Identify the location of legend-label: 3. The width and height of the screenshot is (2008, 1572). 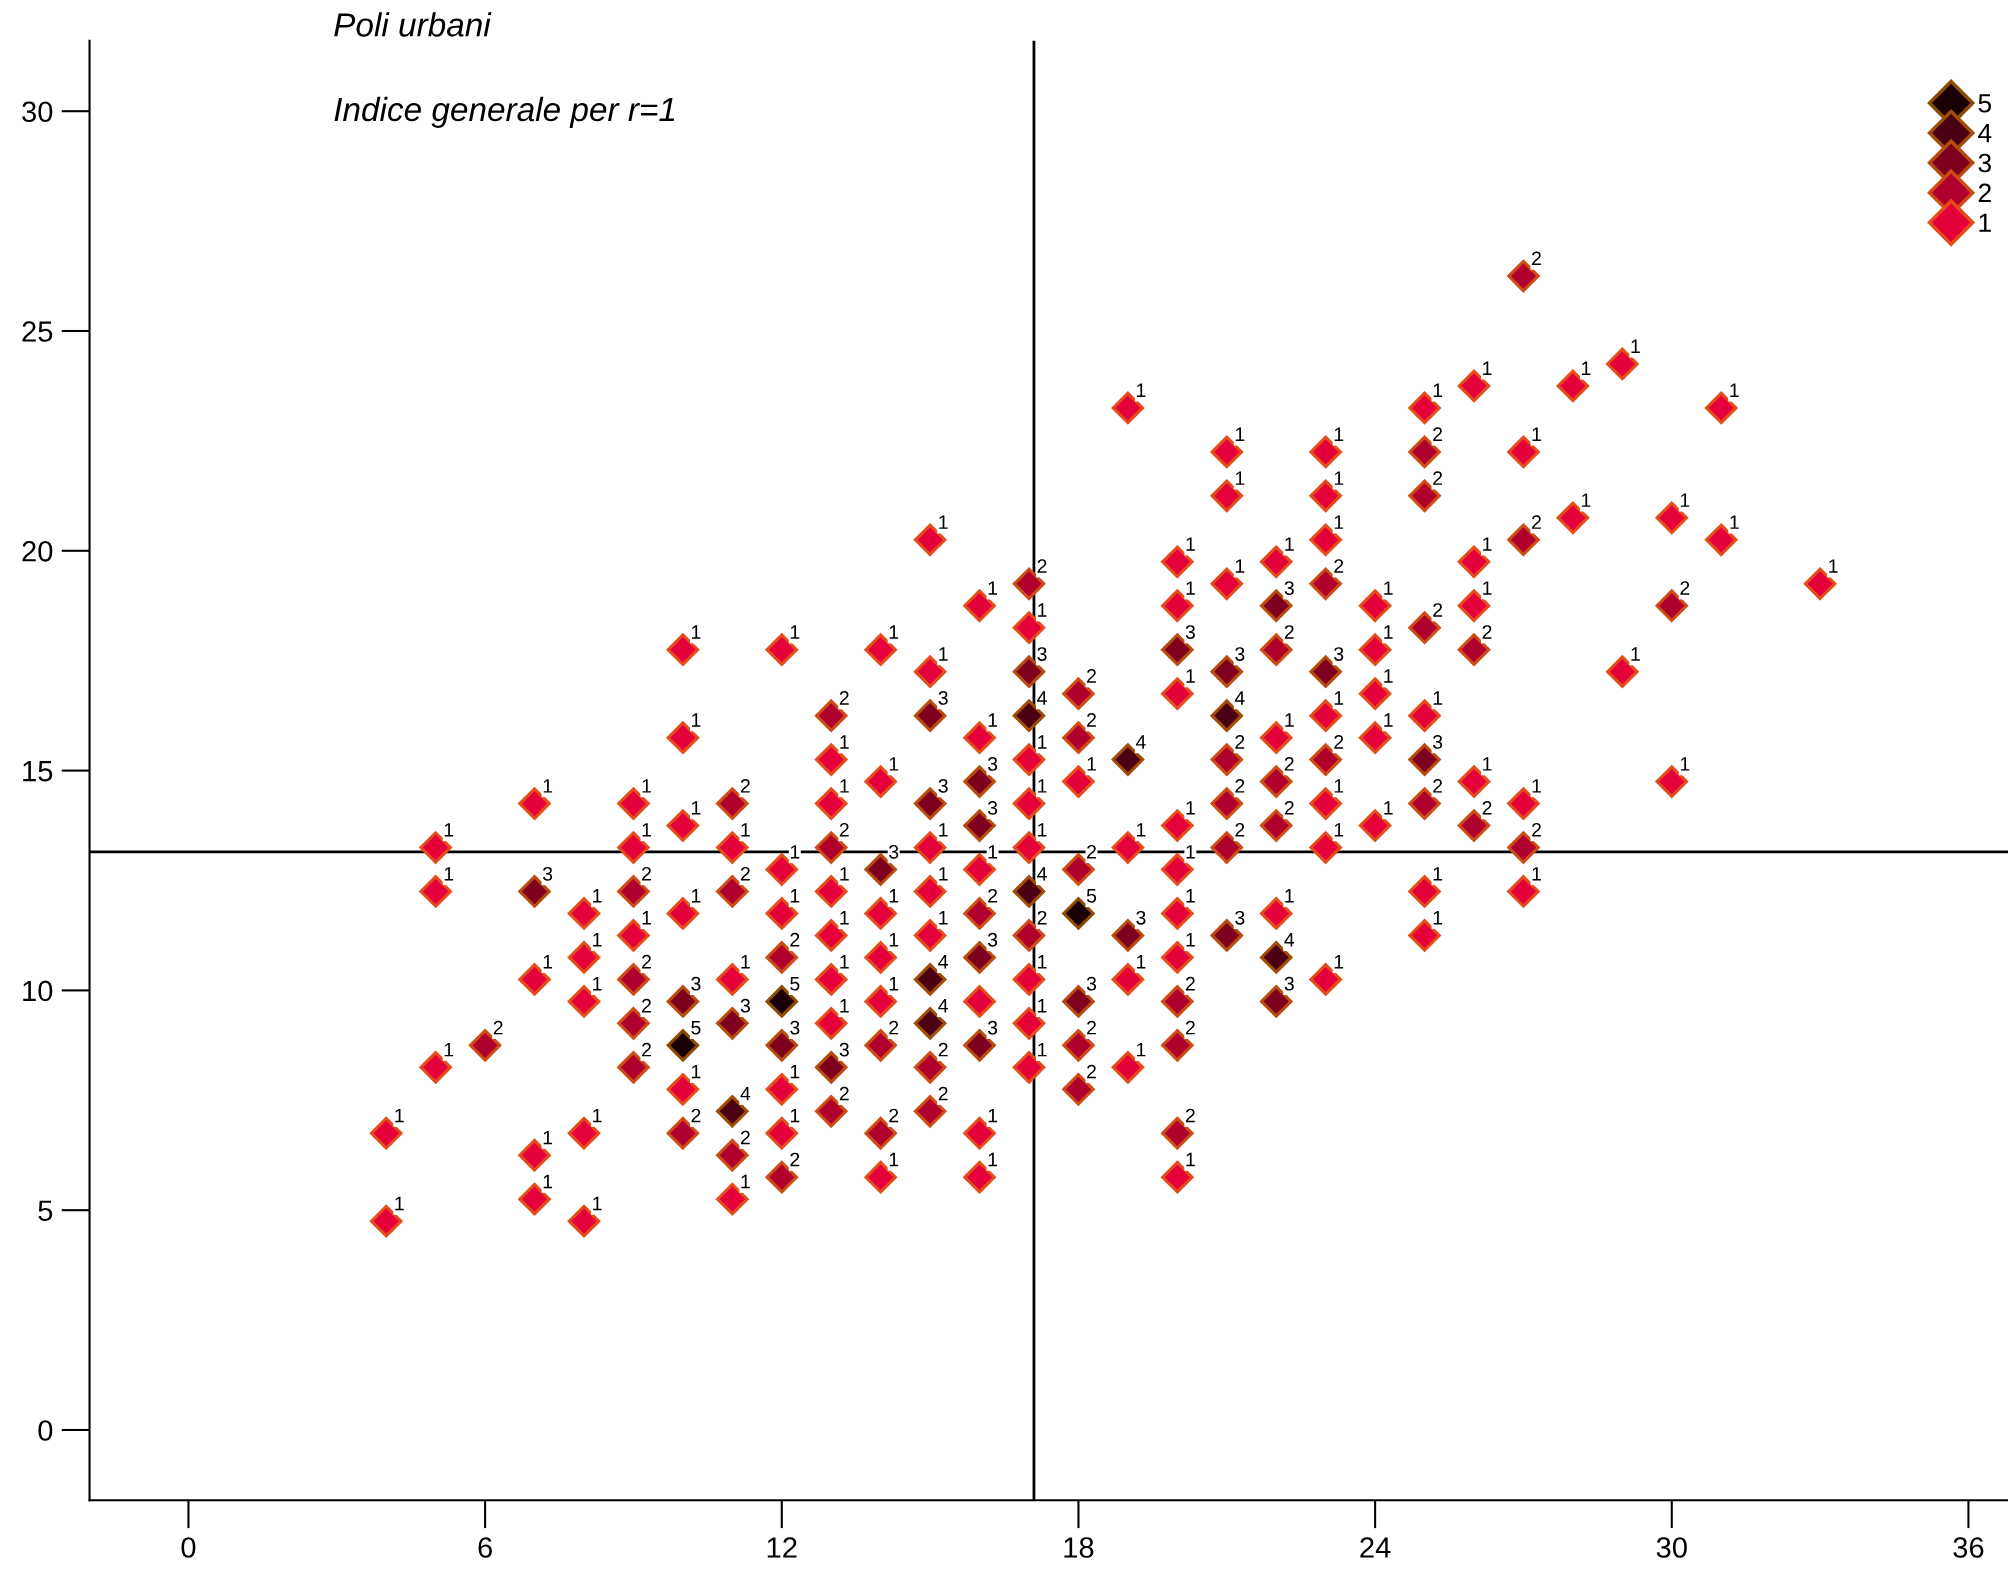
(1985, 163).